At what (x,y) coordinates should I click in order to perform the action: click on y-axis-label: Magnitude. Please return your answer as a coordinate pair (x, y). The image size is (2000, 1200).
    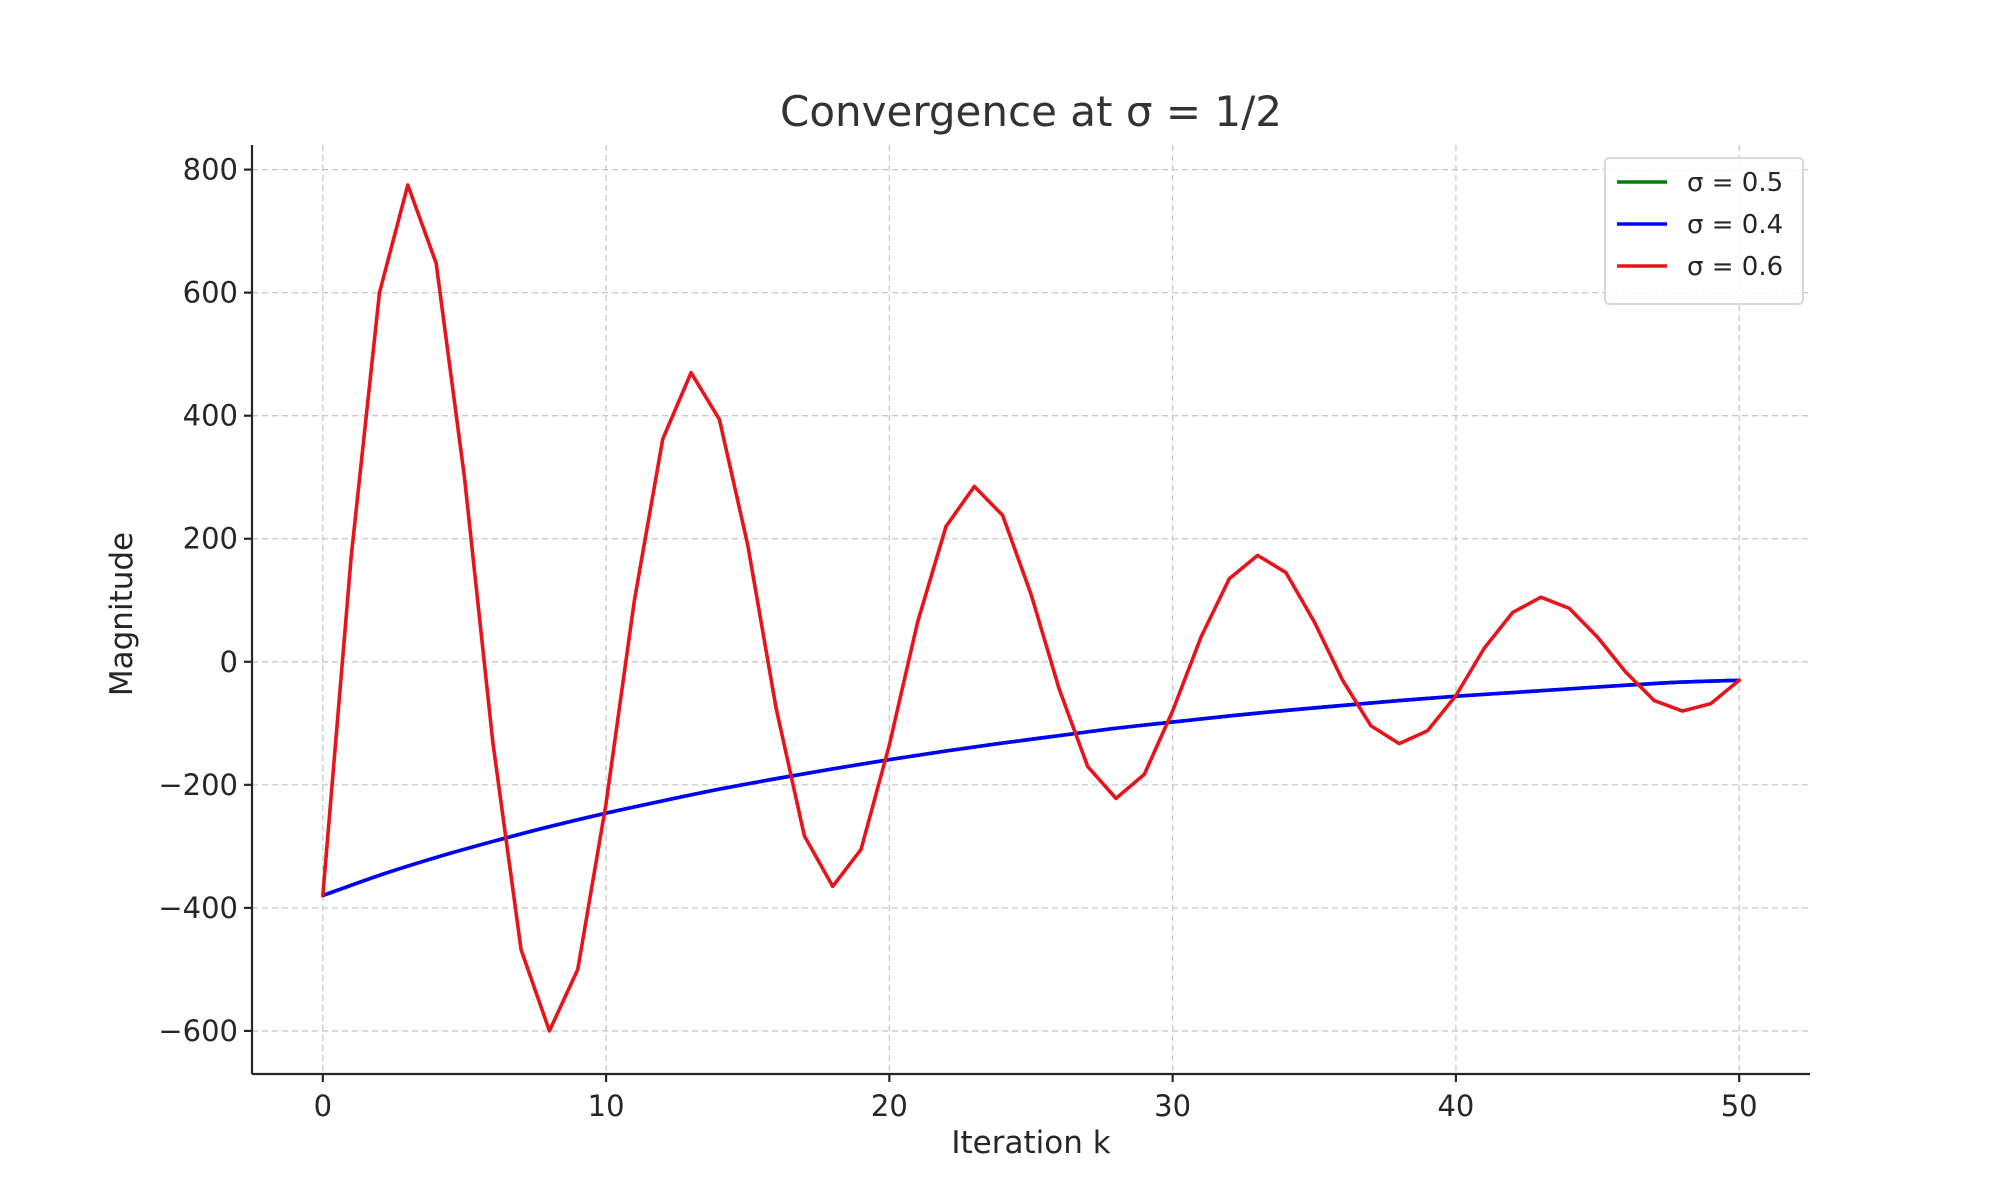
    Looking at the image, I should click on (122, 614).